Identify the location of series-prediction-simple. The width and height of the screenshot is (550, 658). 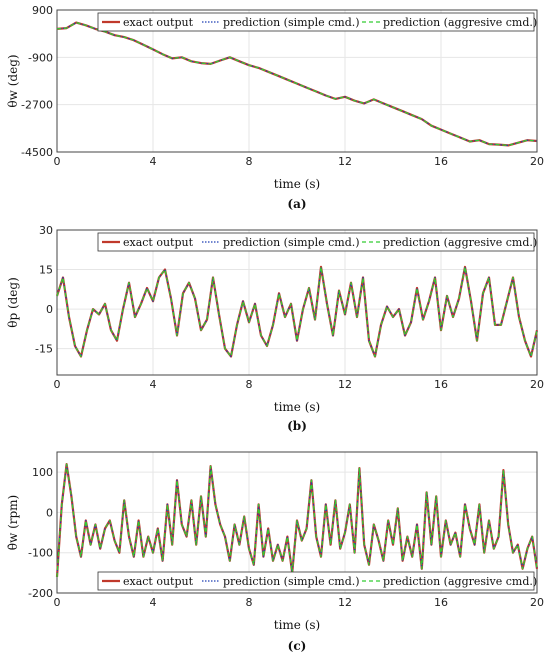
(297, 312).